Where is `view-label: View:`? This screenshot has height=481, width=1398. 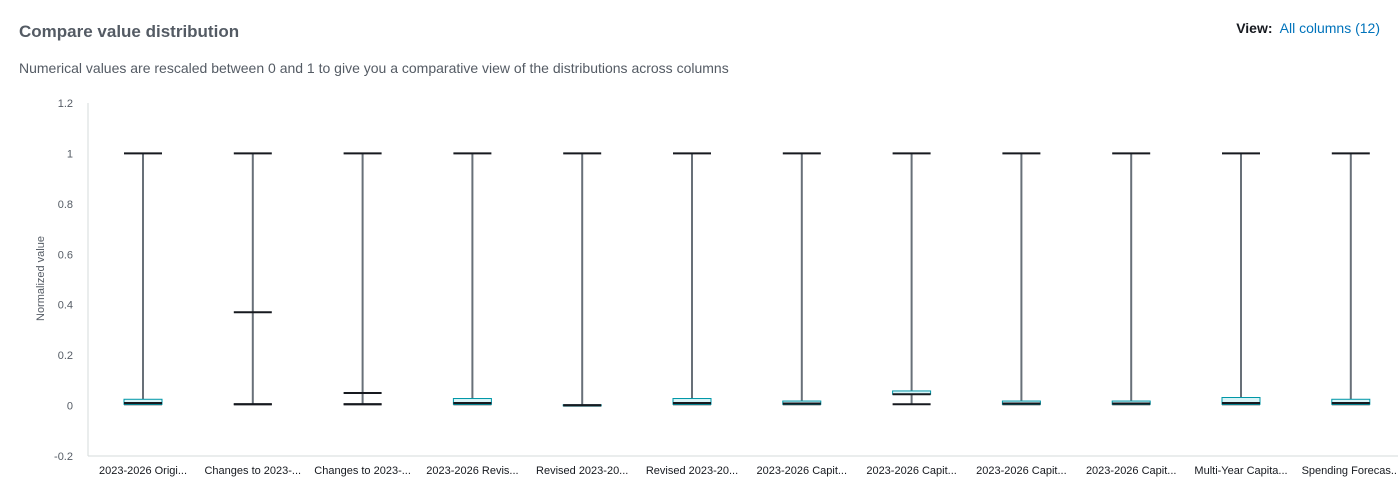
view-label: View: is located at coordinates (1254, 28).